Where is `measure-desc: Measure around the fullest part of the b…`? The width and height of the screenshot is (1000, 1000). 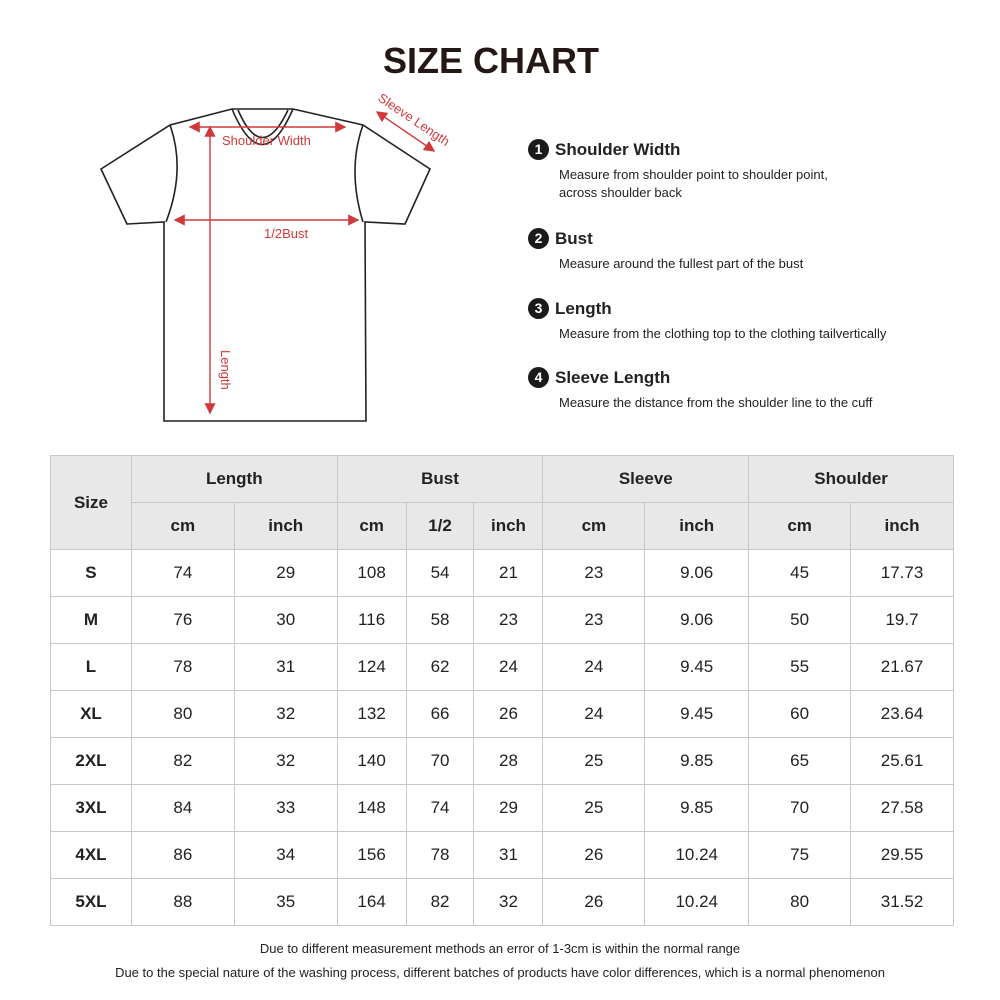
measure-desc: Measure around the fullest part of the b… is located at coordinates (681, 263).